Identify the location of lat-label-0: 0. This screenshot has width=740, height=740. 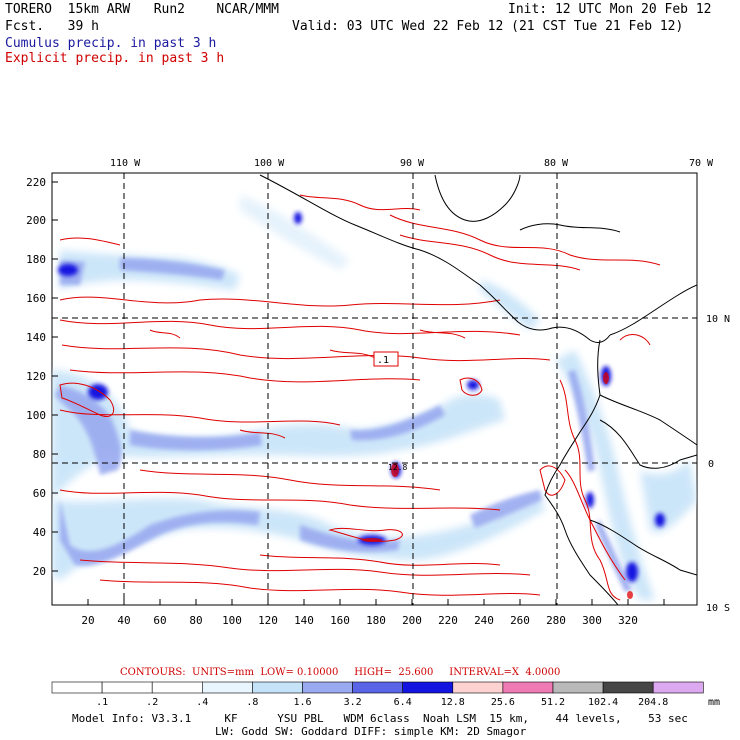
(711, 464).